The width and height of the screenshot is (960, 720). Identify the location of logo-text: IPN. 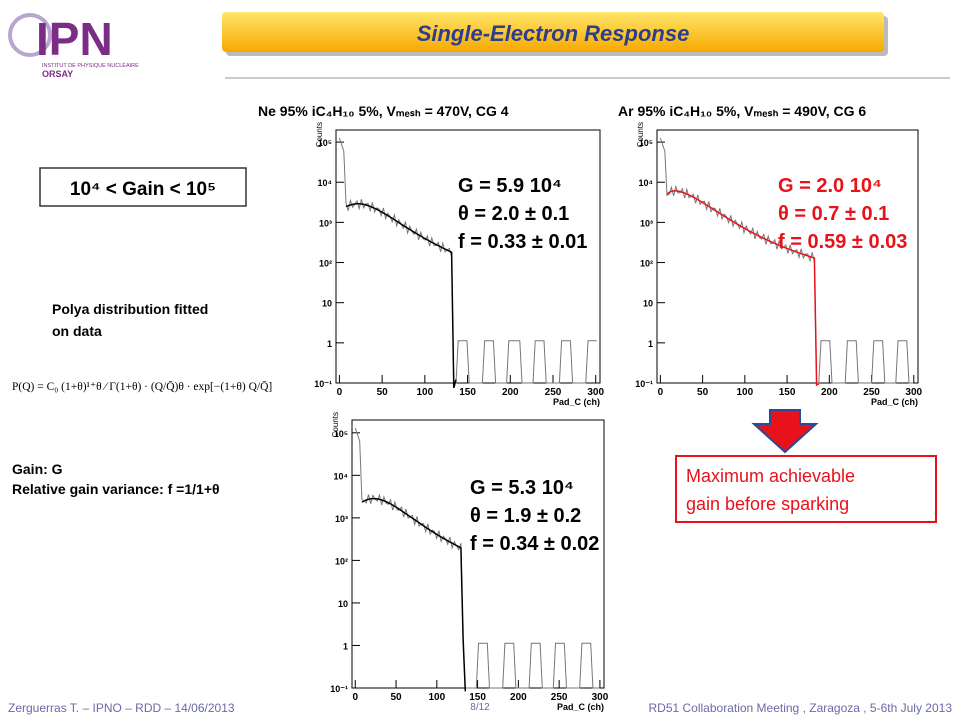
(74, 39).